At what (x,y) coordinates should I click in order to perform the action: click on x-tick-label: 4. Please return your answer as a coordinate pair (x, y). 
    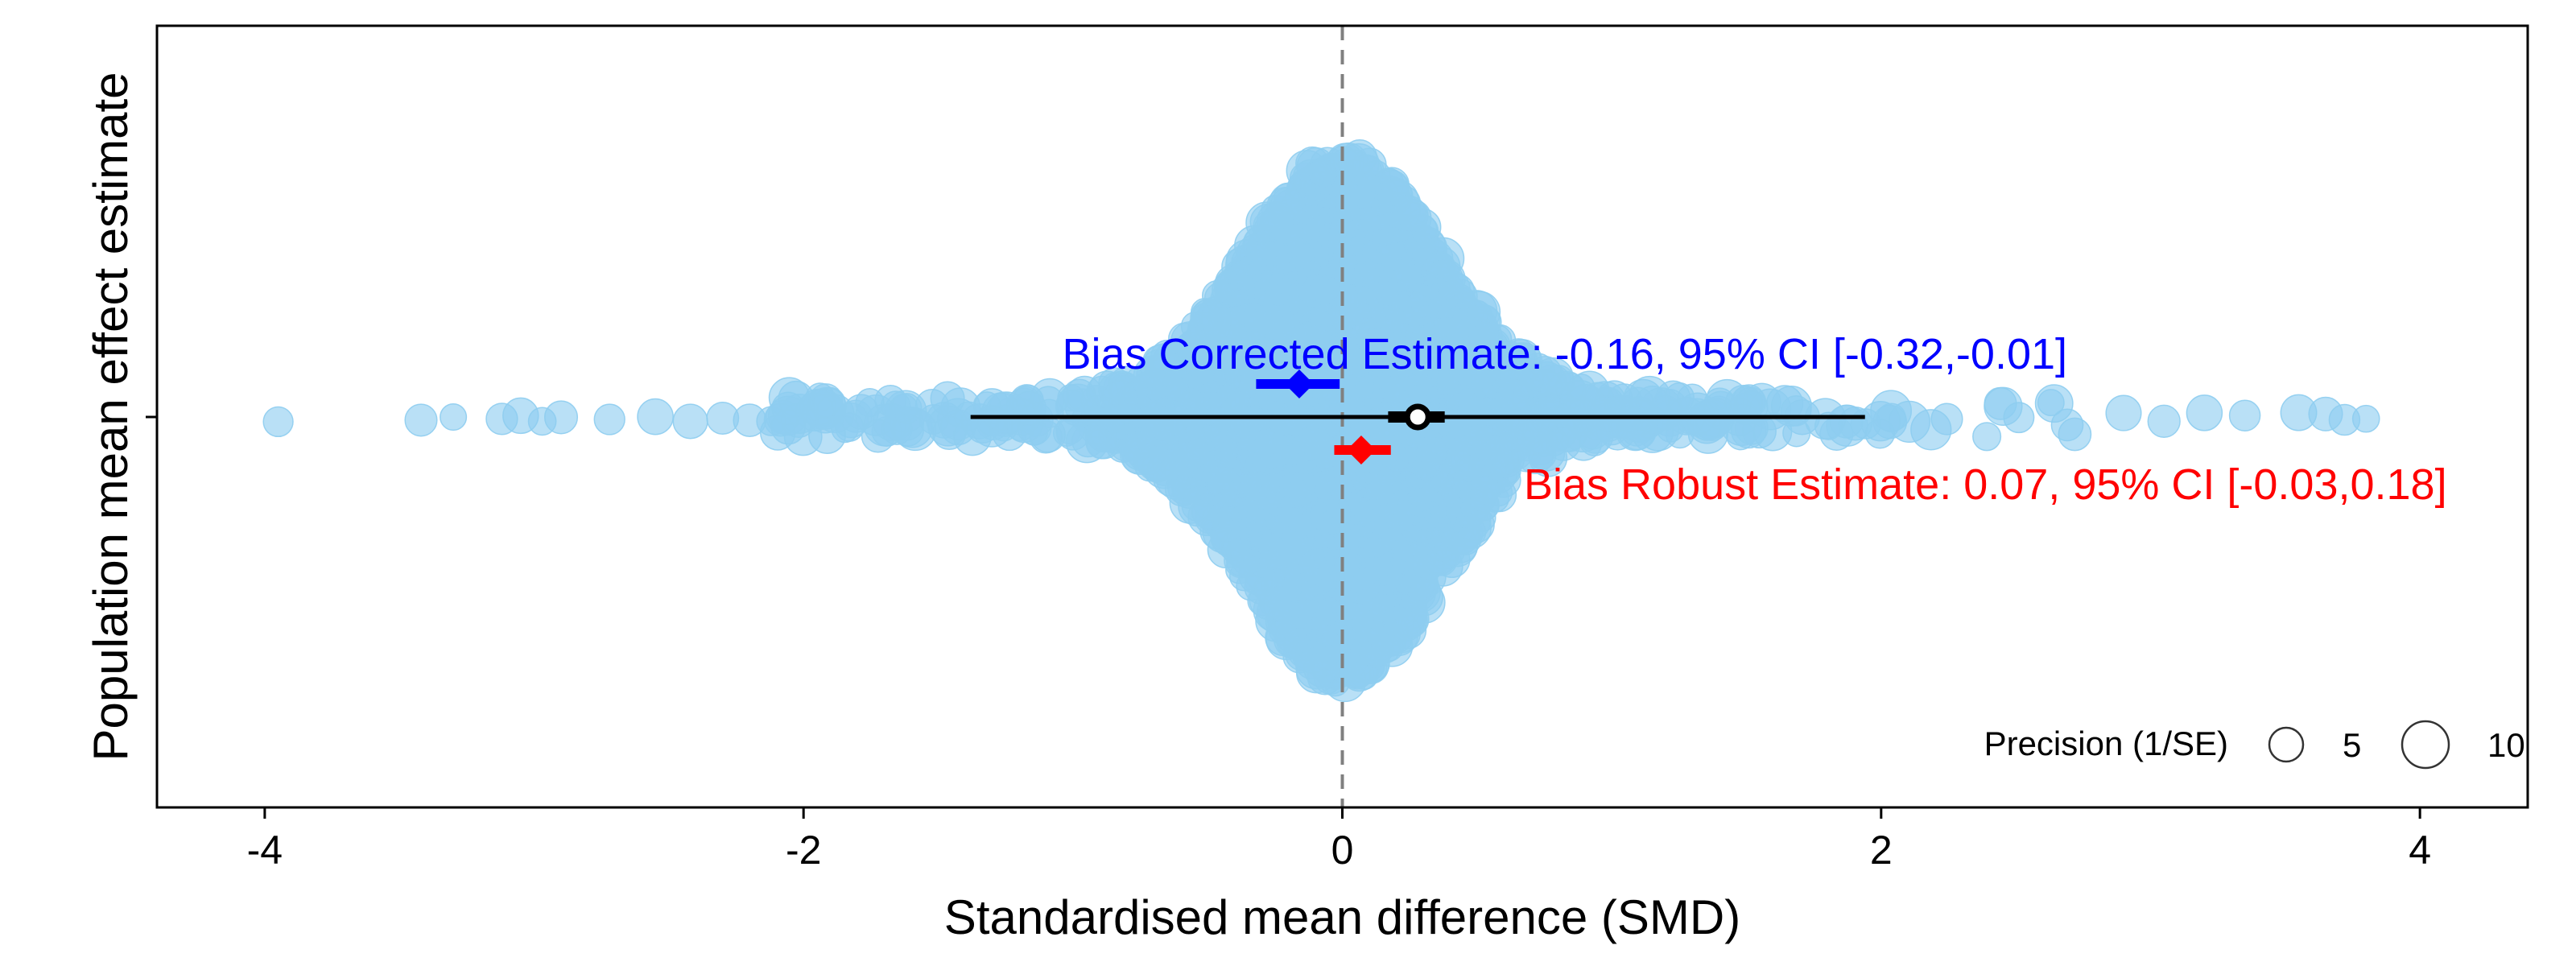
    Looking at the image, I should click on (2420, 850).